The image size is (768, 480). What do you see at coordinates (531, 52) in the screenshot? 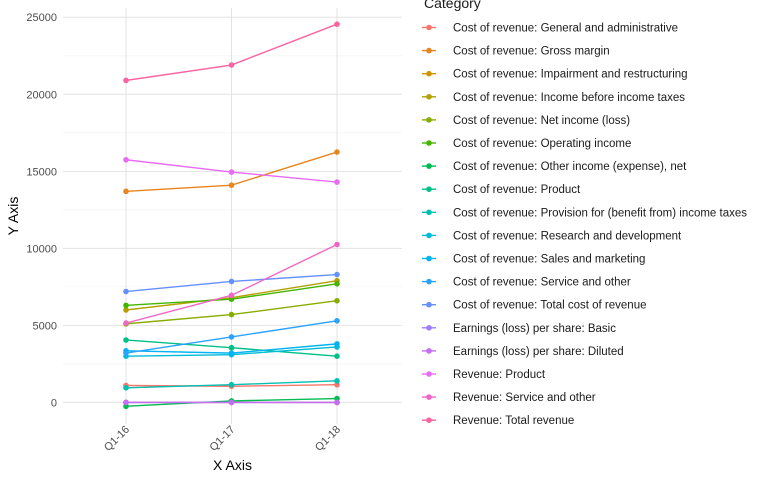
I see `legend-label: Cost of revenue: Gross margin` at bounding box center [531, 52].